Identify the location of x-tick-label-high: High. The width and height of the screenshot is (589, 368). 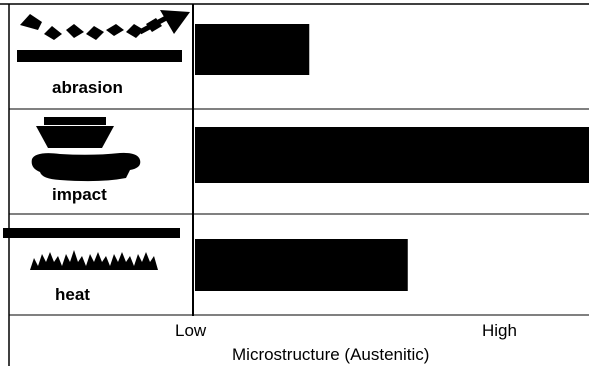
(499, 330).